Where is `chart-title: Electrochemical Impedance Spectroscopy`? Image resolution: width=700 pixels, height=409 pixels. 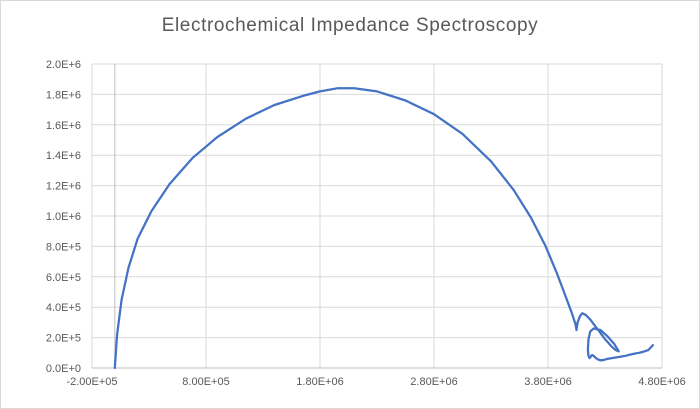 chart-title: Electrochemical Impedance Spectroscopy is located at coordinates (350, 25).